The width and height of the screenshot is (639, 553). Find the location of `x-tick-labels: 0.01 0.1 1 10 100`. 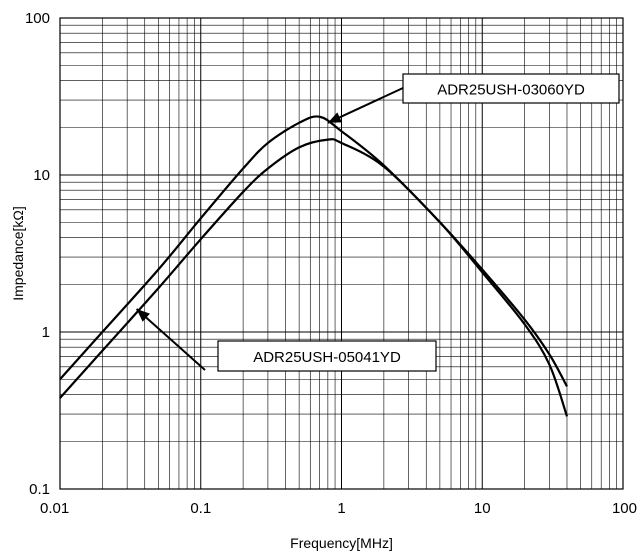

x-tick-labels: 0.01 0.1 1 10 100 is located at coordinates (338, 508).